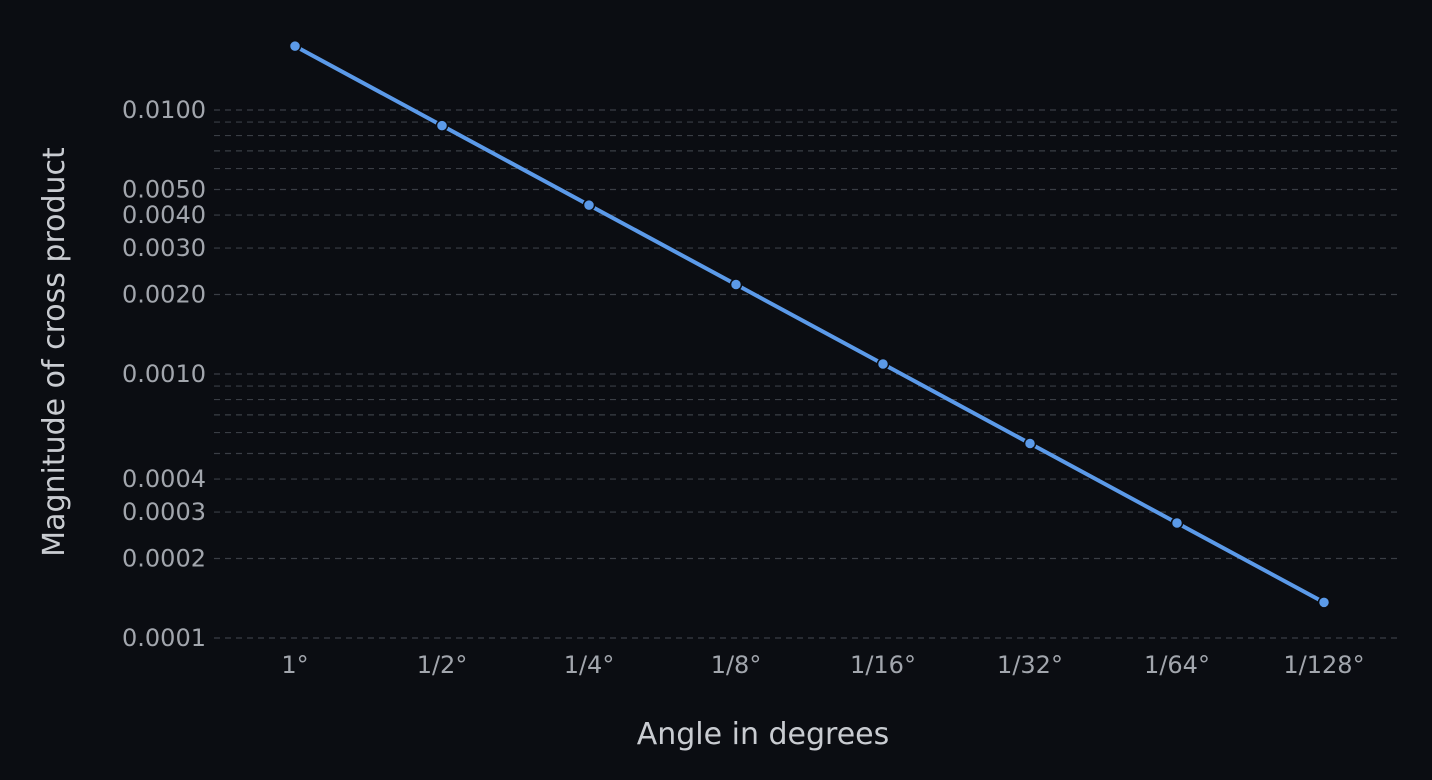  What do you see at coordinates (164, 479) in the screenshot?
I see `y-tick-label: 0.0004` at bounding box center [164, 479].